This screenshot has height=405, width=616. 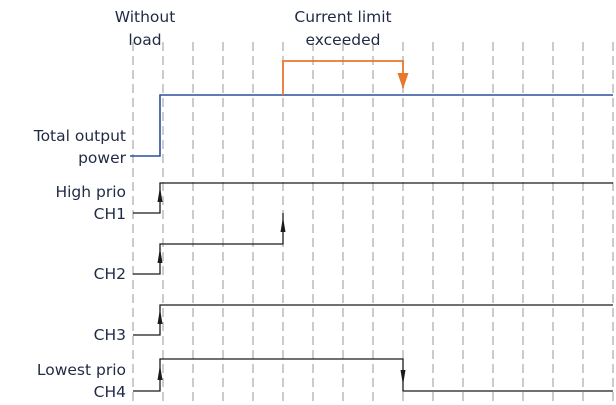 I want to click on annotation-without-load: Without load, so click(x=145, y=28).